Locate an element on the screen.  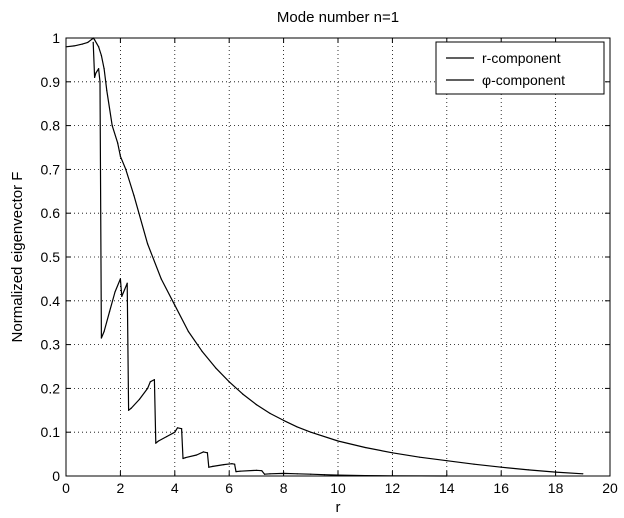
y-tick-label: 0.8 is located at coordinates (51, 126).